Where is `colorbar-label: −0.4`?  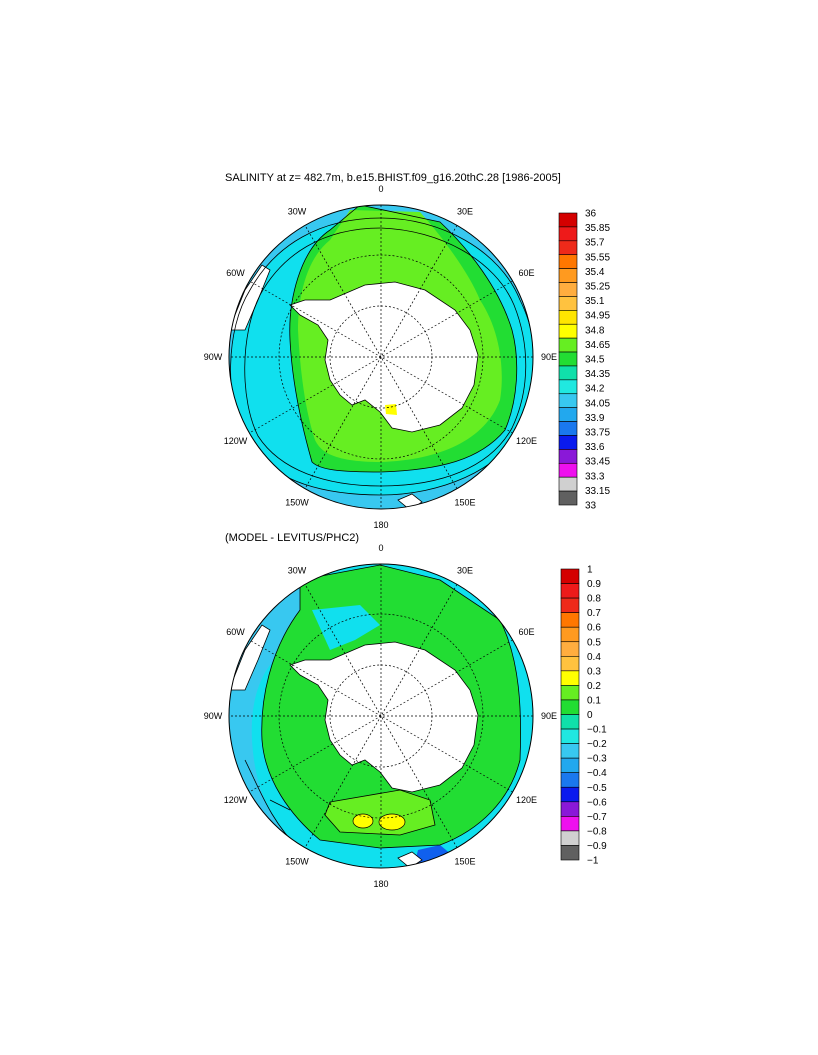 colorbar-label: −0.4 is located at coordinates (597, 773).